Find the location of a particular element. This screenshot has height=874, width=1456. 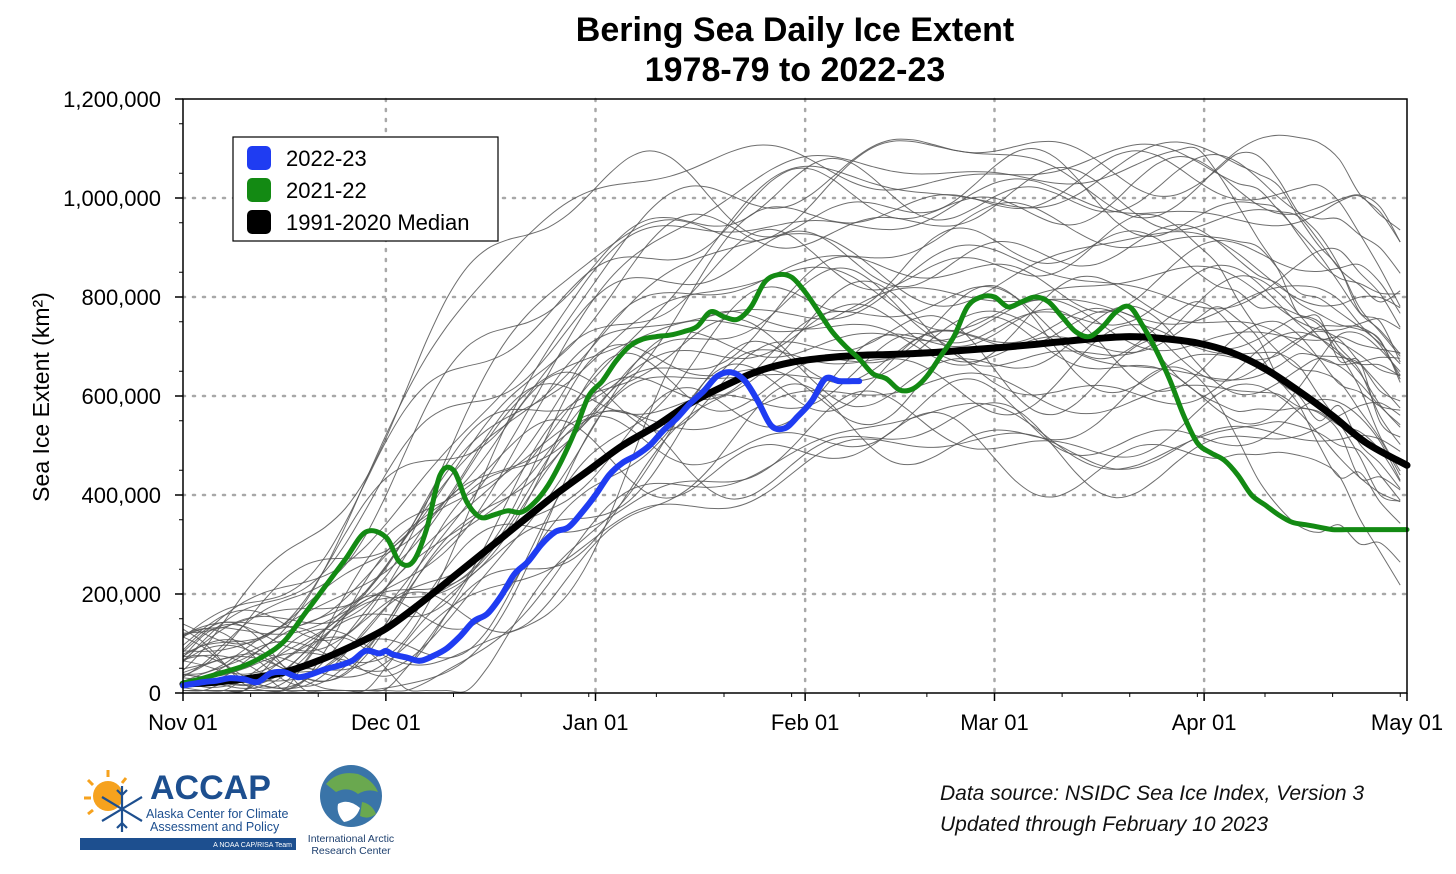

iarc-line2: Research Center is located at coordinates (351, 851).